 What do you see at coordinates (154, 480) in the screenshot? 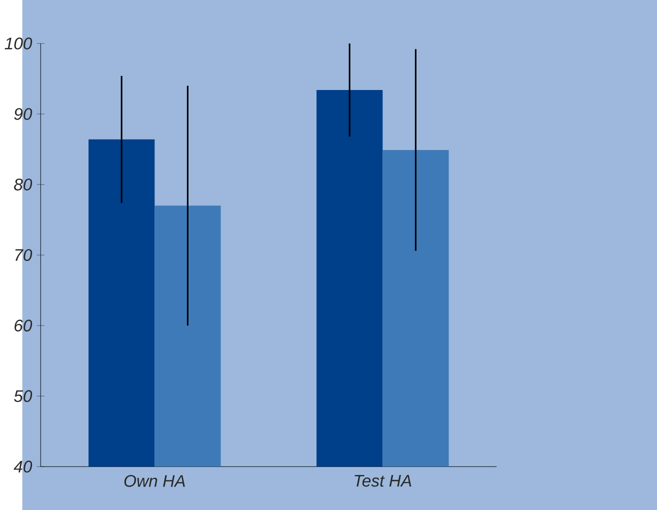
I see `x-tick-label: Own HA` at bounding box center [154, 480].